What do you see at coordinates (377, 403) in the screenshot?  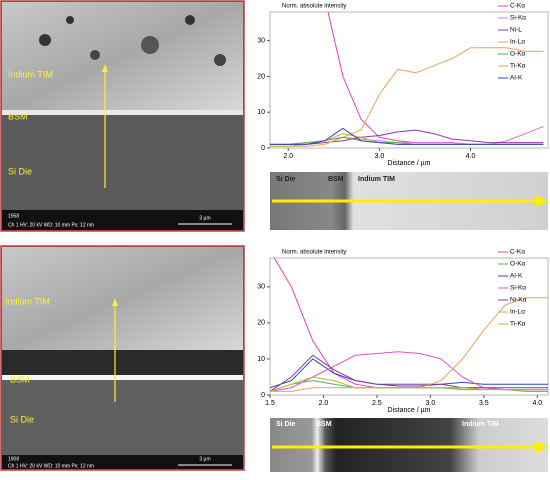 I see `x-tick-label: 2.5` at bounding box center [377, 403].